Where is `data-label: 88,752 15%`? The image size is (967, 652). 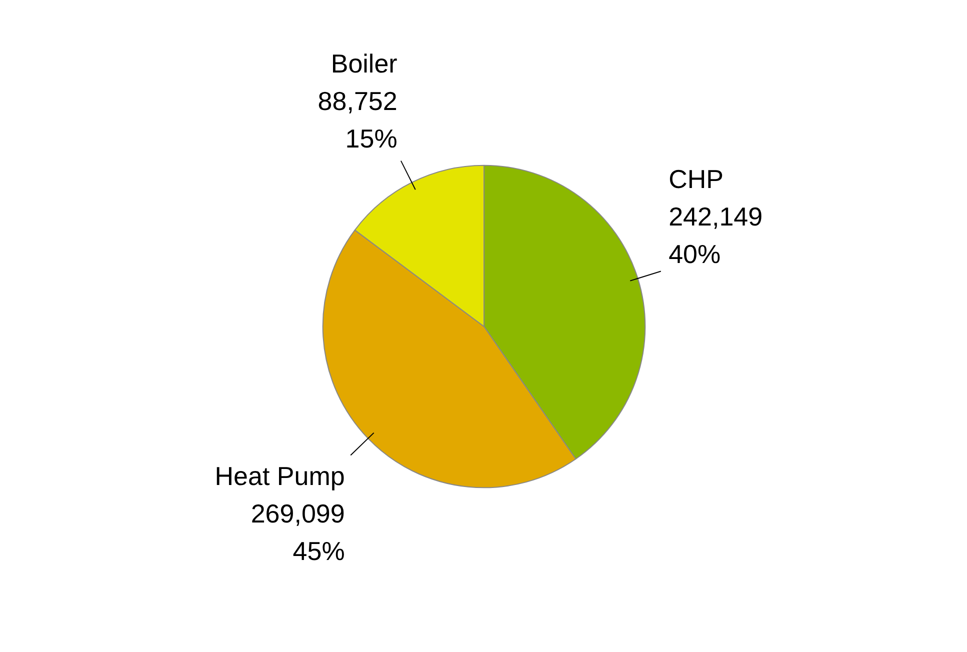 data-label: 88,752 15% is located at coordinates (358, 120).